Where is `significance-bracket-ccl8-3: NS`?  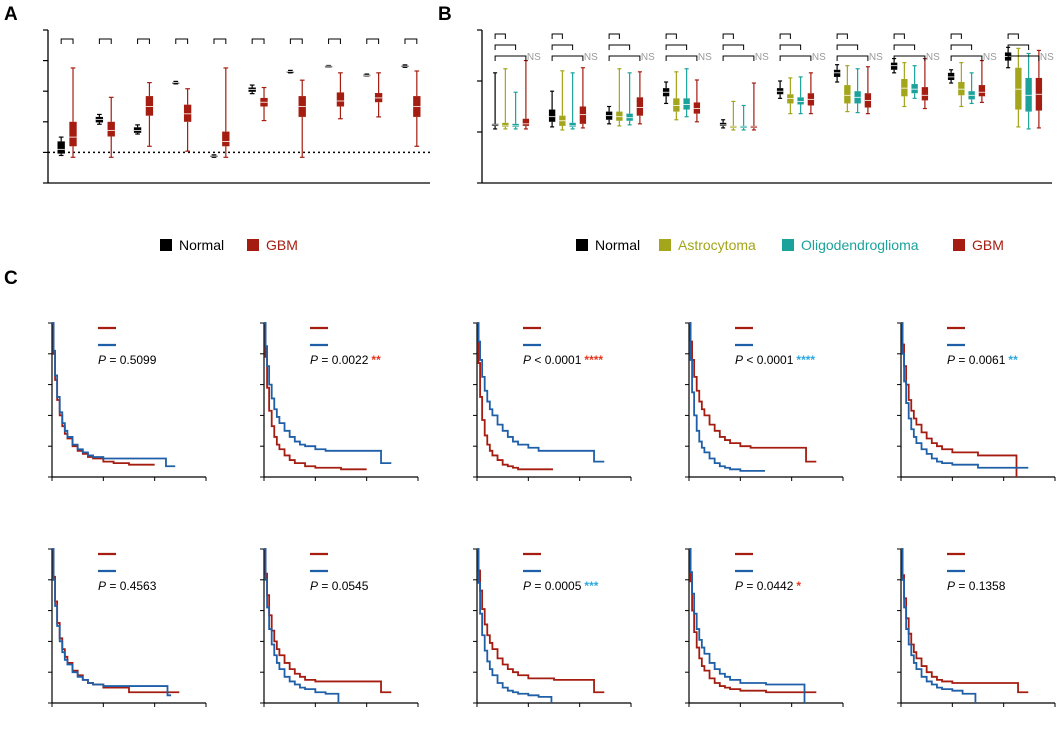 significance-bracket-ccl8-3: NS is located at coordinates (574, 57).